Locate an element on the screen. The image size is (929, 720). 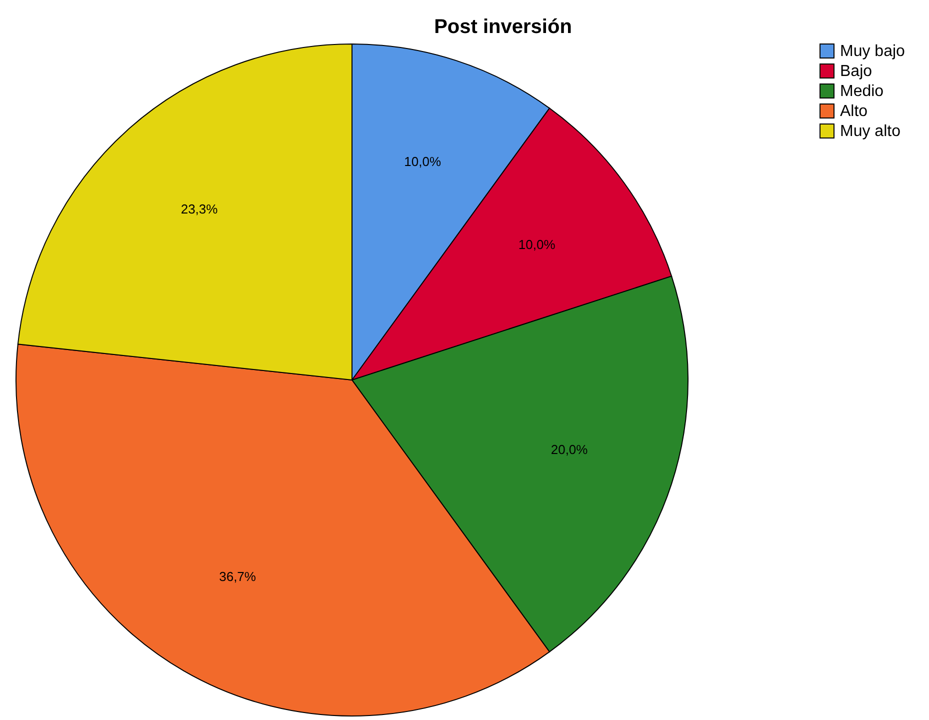
legend-label: Medio is located at coordinates (862, 91).